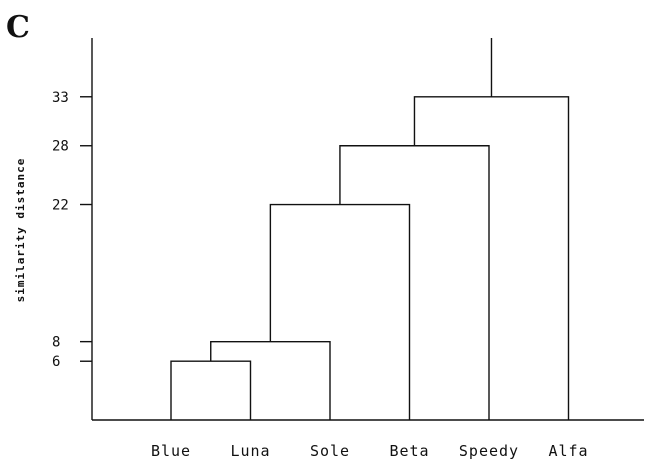 Image resolution: width=646 pixels, height=461 pixels. Describe the element at coordinates (568, 451) in the screenshot. I see `leaf-label: Alfa` at that location.